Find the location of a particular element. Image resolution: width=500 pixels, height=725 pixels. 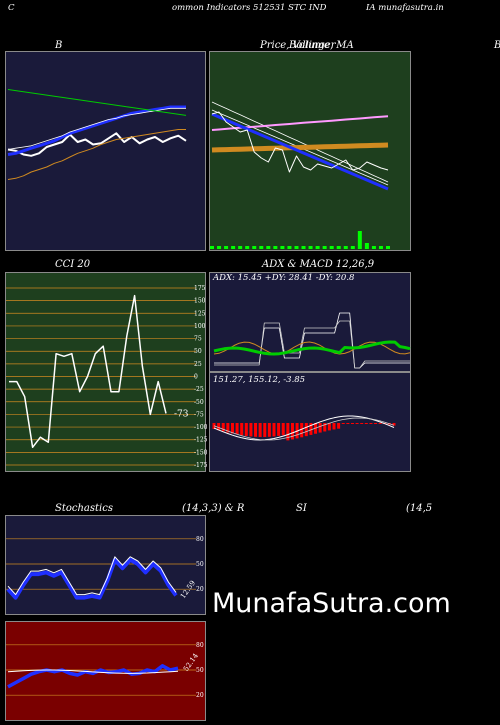

cci-tick-label: -75 is located at coordinates (199, 414).